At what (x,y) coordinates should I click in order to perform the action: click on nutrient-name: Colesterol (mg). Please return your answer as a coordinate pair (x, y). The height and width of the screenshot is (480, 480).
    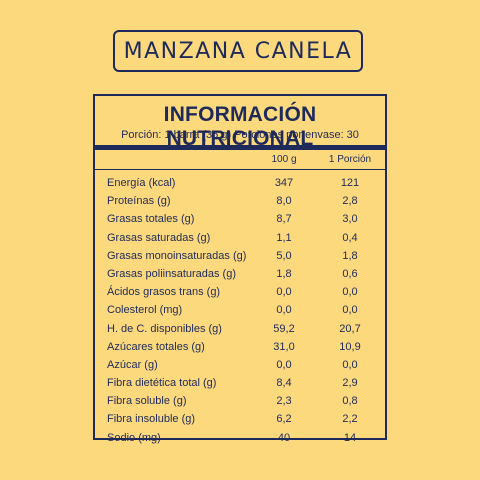
    Looking at the image, I should click on (145, 310).